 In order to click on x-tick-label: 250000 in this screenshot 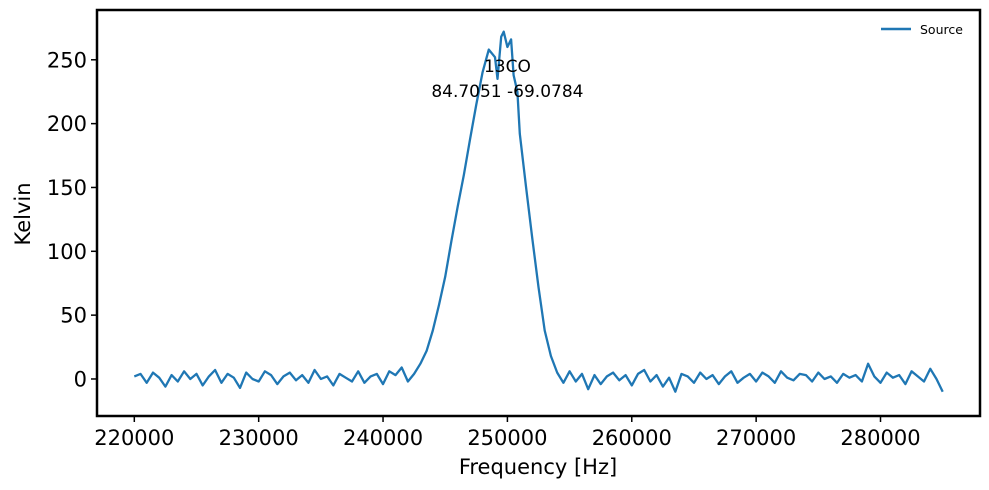, I will do `click(507, 438)`.